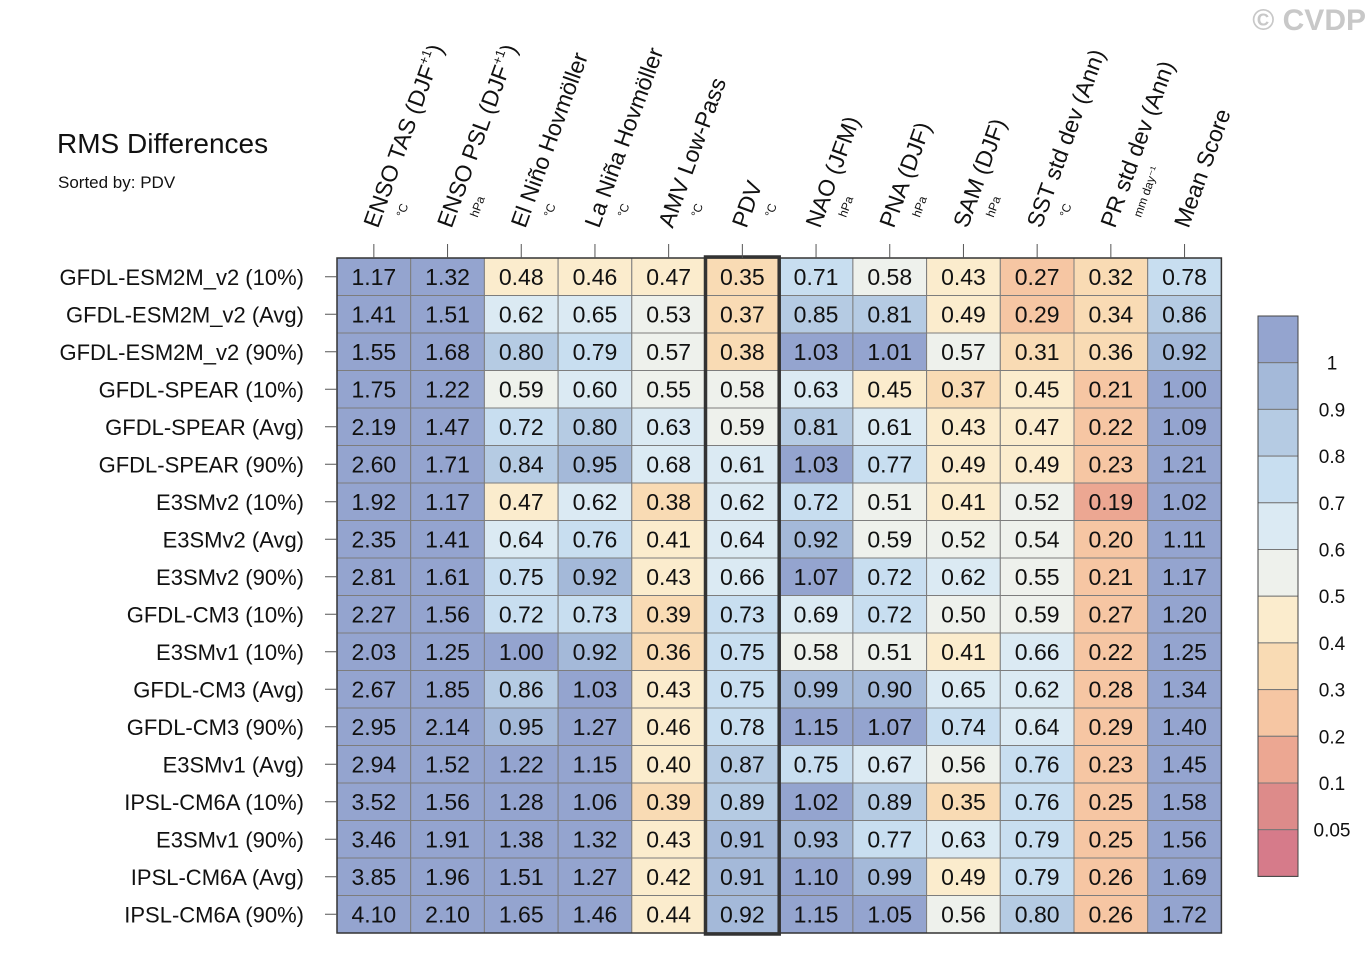 This screenshot has width=1372, height=954. Describe the element at coordinates (521, 764) in the screenshot. I see `cell-value-label: 1.22` at that location.